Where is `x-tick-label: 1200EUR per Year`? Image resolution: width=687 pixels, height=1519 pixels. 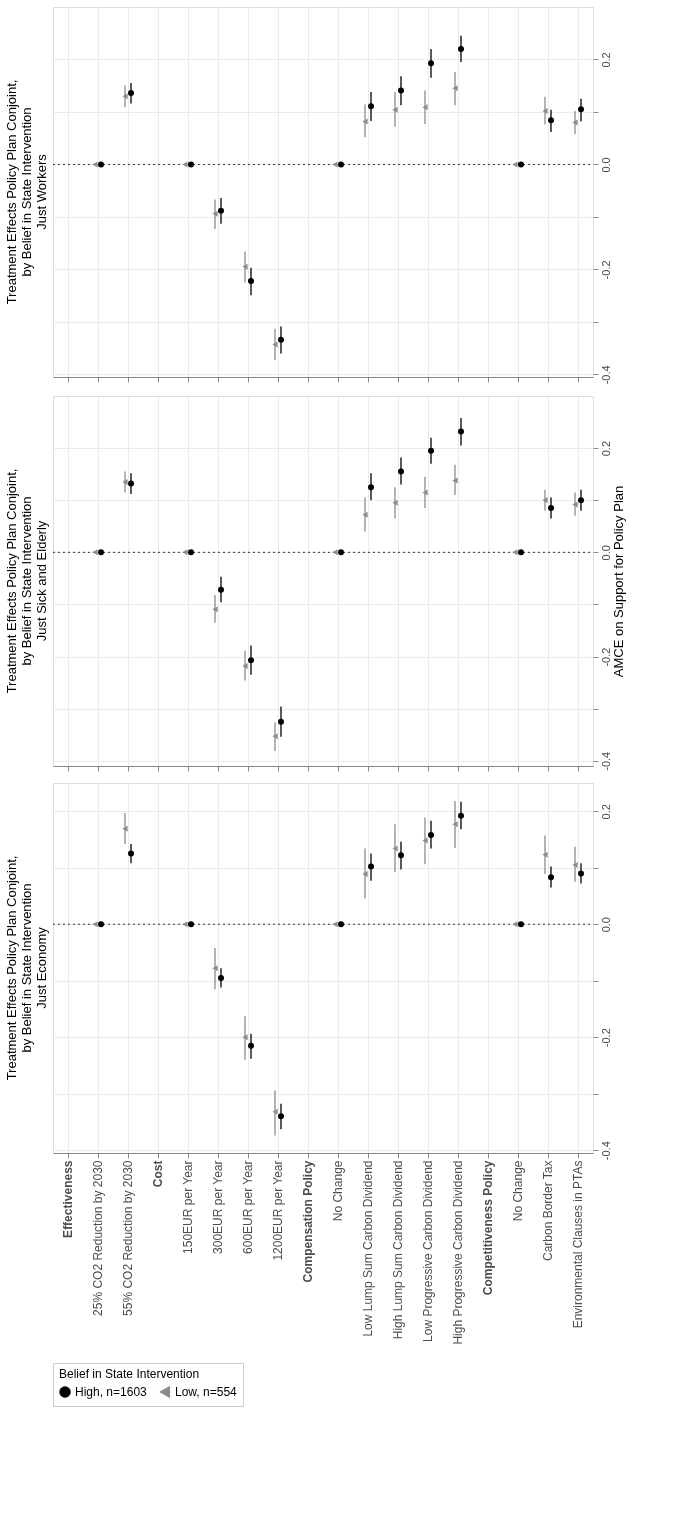
x-tick-label: 1200EUR per Year is located at coordinates (278, 1210).